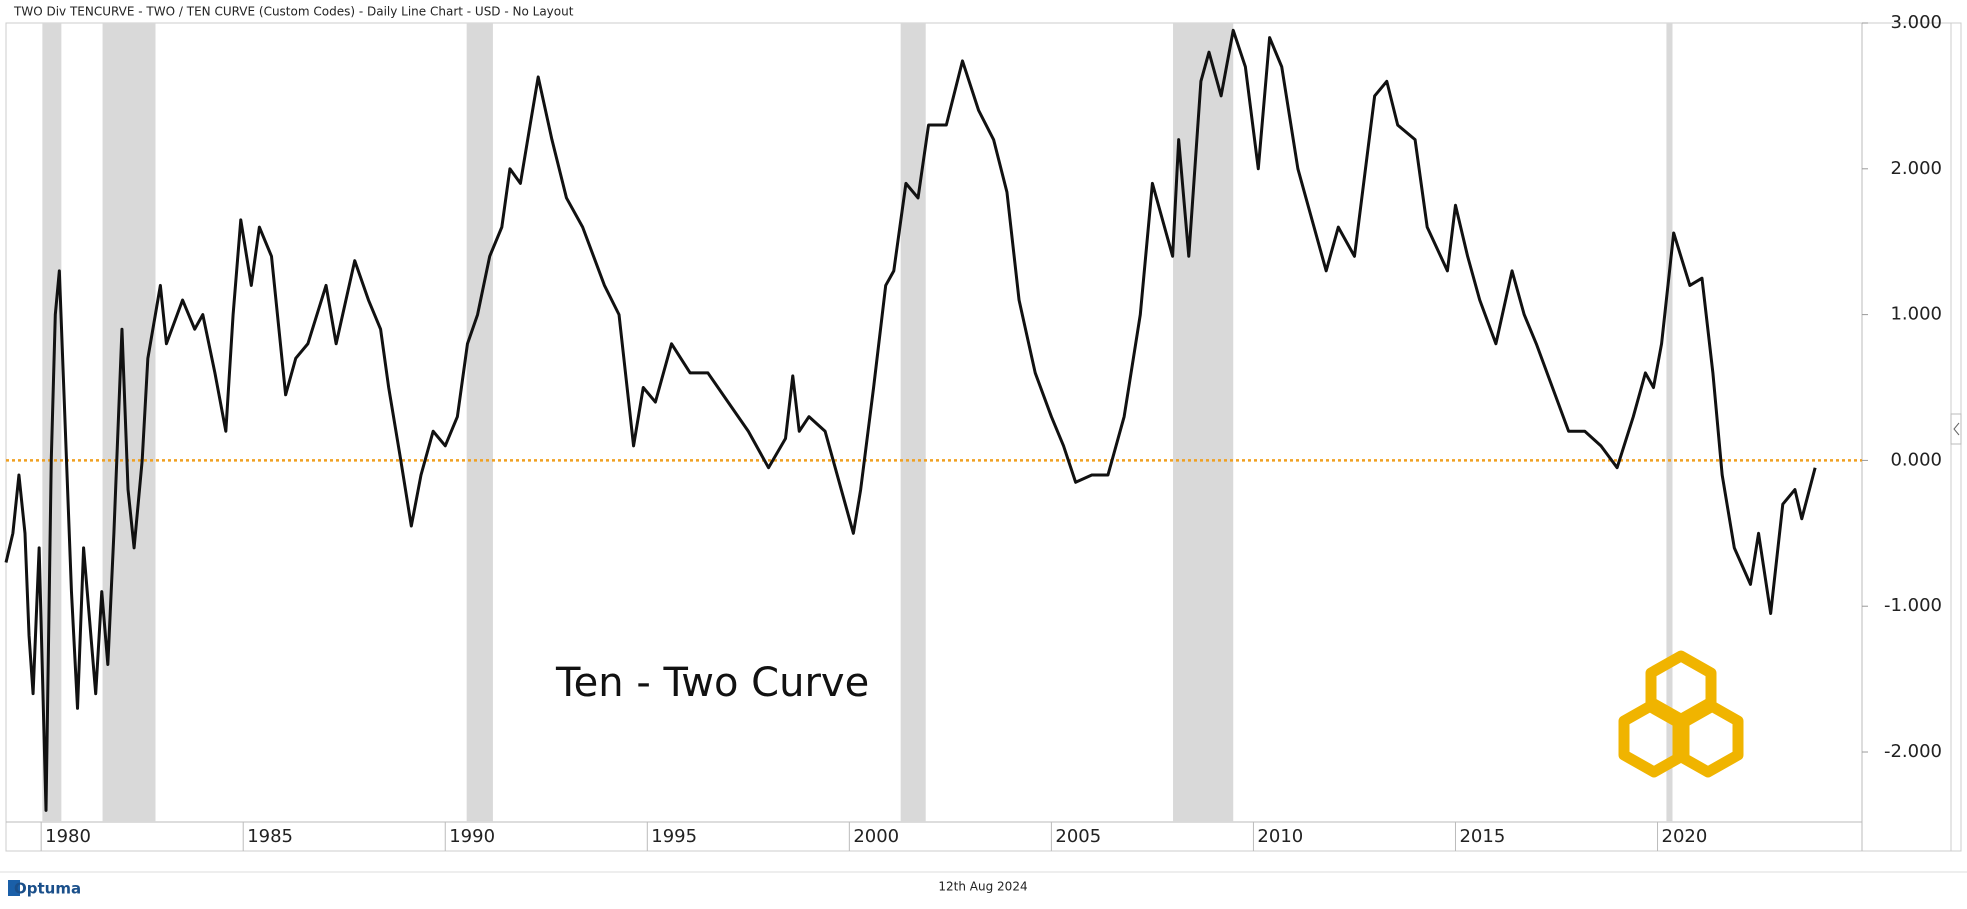 The height and width of the screenshot is (909, 1967). I want to click on annotation: Ten - Two Curve, so click(712, 683).